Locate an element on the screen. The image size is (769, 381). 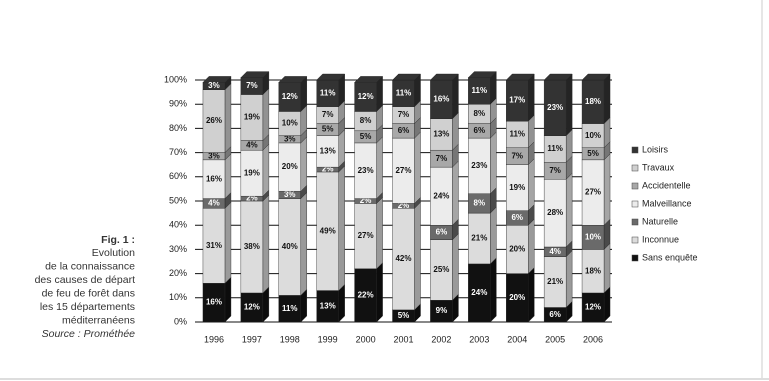
value-label: 40% is located at coordinates (290, 246).